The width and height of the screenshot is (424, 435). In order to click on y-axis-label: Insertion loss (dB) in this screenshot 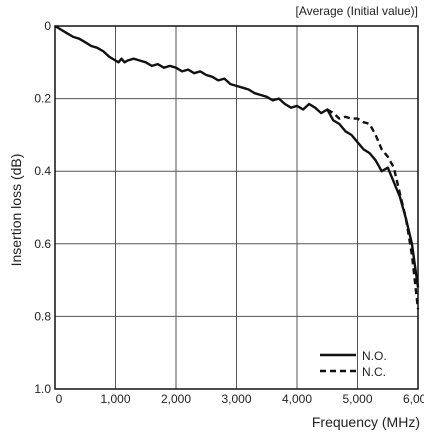, I will do `click(16, 210)`.